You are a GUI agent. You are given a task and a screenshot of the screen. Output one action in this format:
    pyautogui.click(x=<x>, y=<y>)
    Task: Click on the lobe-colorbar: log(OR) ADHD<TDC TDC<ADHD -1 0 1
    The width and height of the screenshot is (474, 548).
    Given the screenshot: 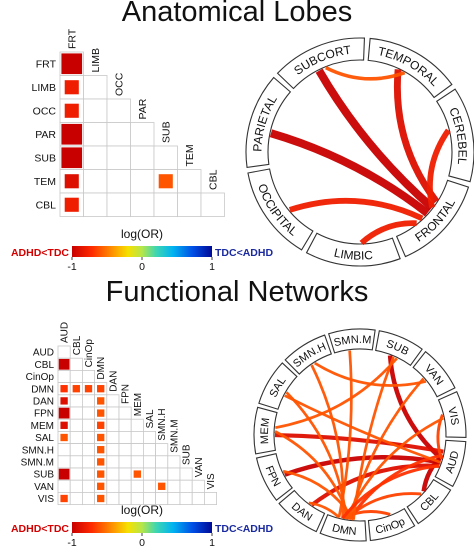 What is the action you would take?
    pyautogui.click(x=142, y=250)
    